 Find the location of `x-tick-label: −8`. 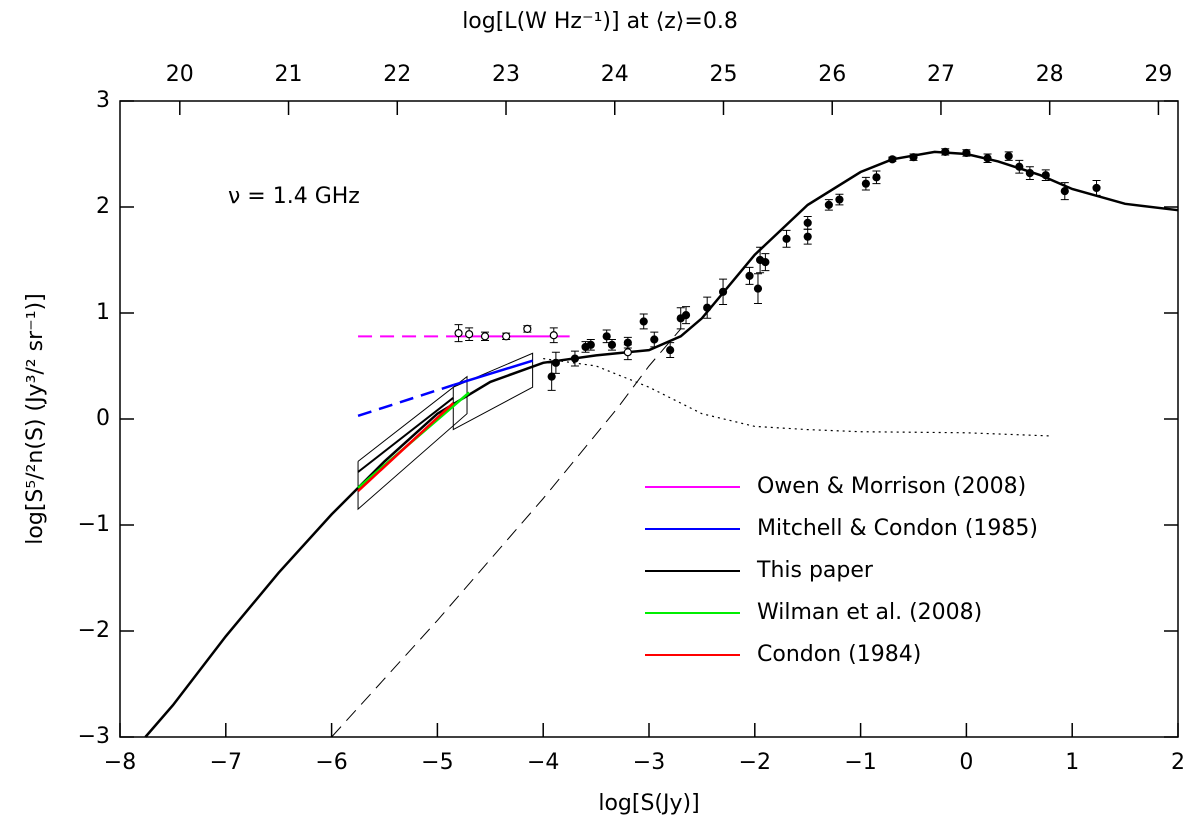

x-tick-label: −8 is located at coordinates (120, 762).